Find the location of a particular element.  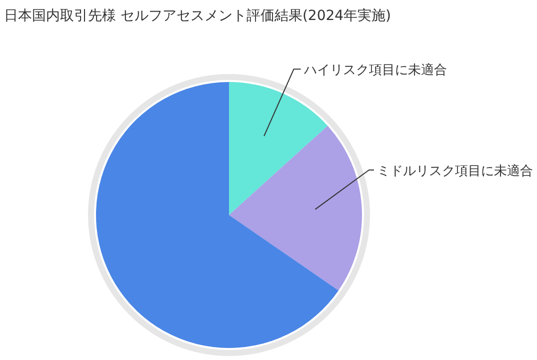

slice-label: ハイリスク項目に未適合 is located at coordinates (374, 70).